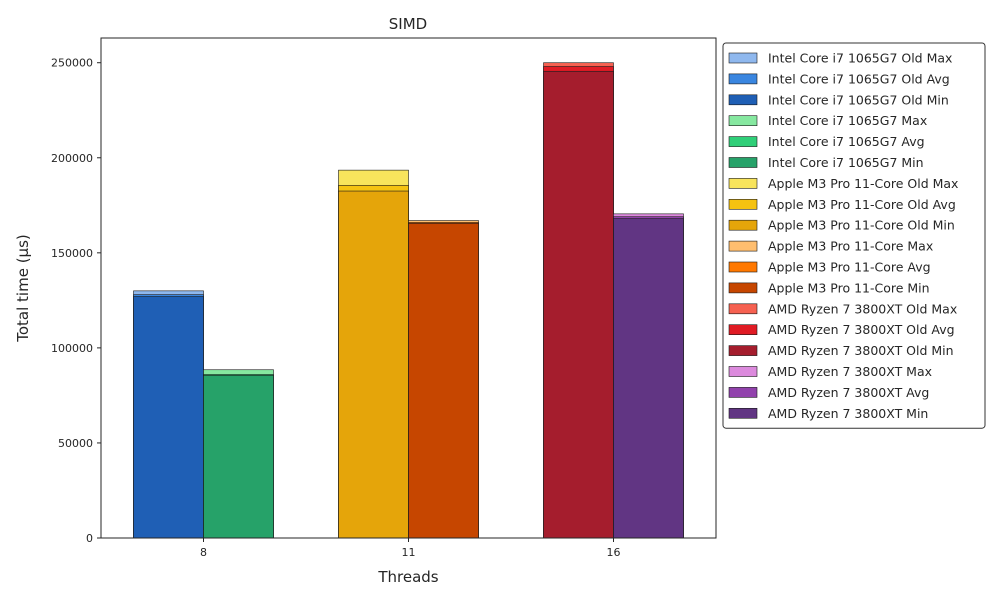 The width and height of the screenshot is (1000, 600). I want to click on legend-label-amd-ryzen-7-3800xt-old-max: AMD Ryzen 7 3800XT Old Max, so click(862, 308).